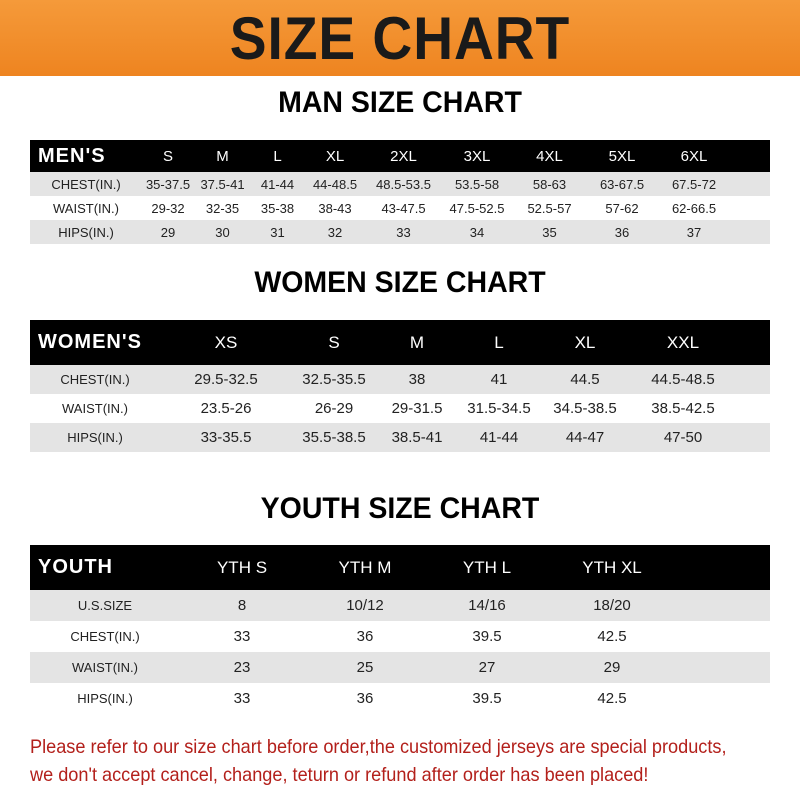  I want to click on size-header: 6XL, so click(694, 156).